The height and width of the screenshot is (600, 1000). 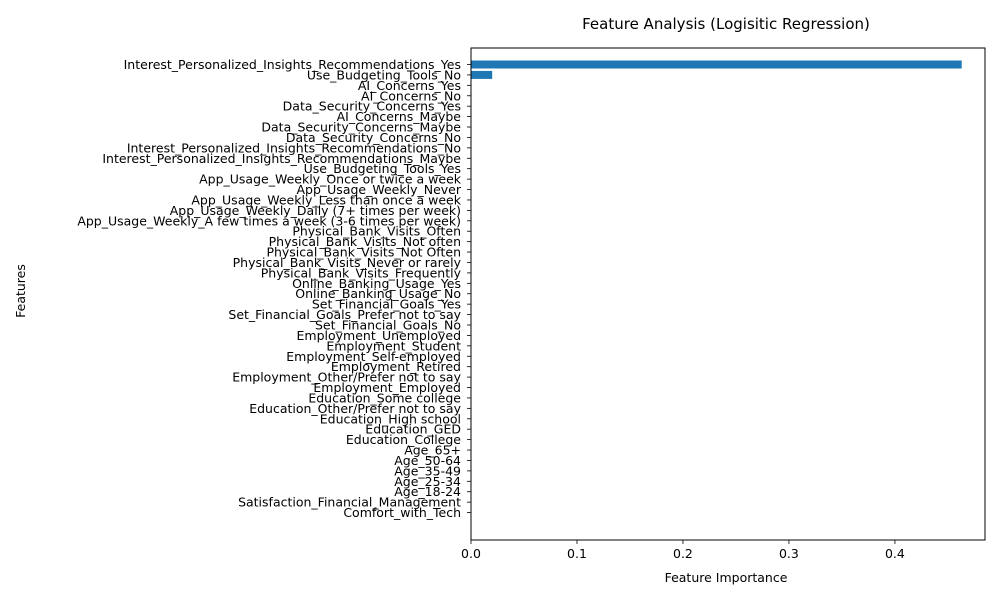 What do you see at coordinates (396, 366) in the screenshot?
I see `y-tick-label: Employment_Retired` at bounding box center [396, 366].